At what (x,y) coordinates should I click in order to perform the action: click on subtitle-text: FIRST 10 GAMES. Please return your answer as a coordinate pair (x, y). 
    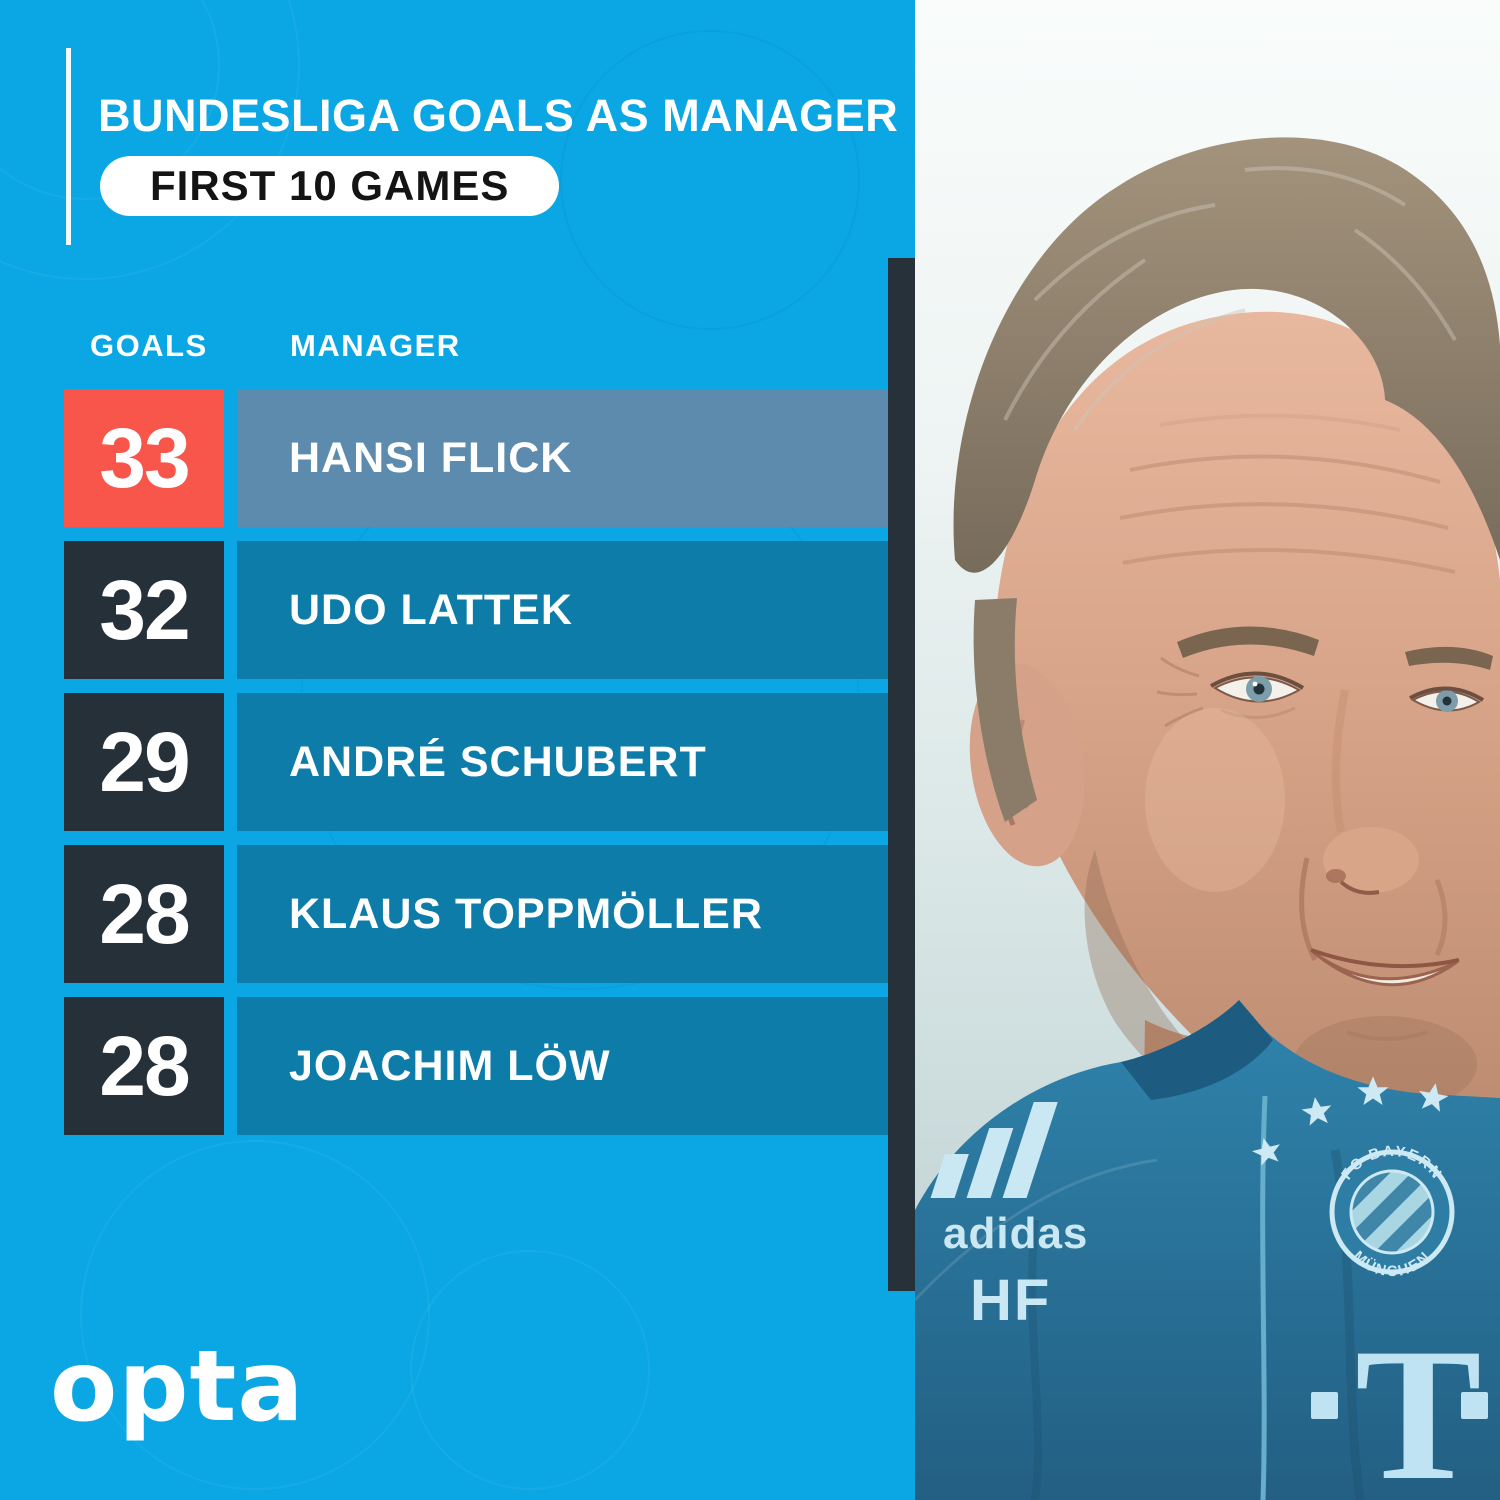
    Looking at the image, I should click on (330, 185).